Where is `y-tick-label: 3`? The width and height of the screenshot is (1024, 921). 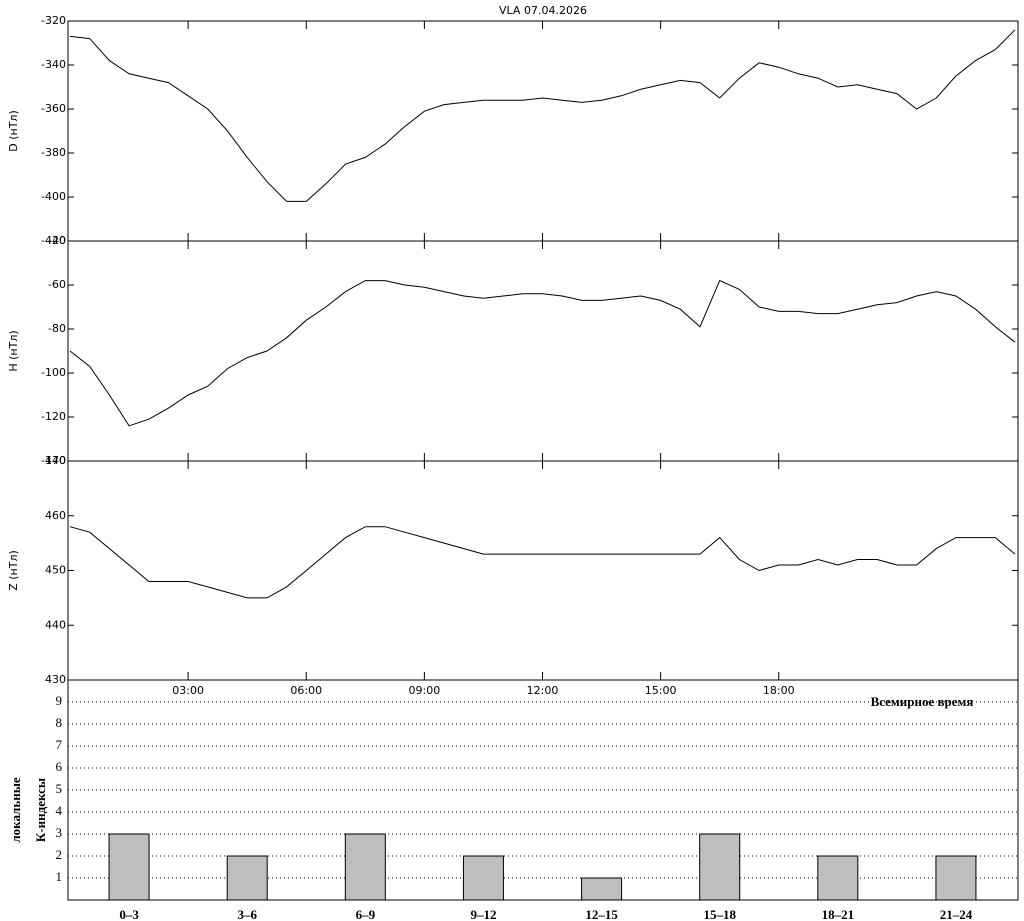
y-tick-label: 3 is located at coordinates (59, 832).